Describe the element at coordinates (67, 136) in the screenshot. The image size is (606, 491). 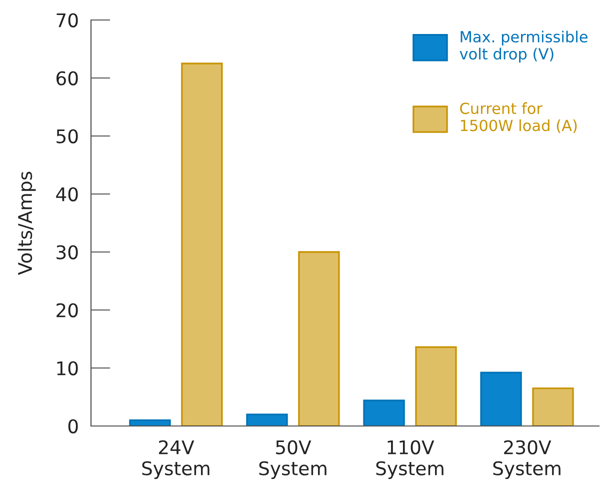
I see `y-tick-label: 50` at that location.